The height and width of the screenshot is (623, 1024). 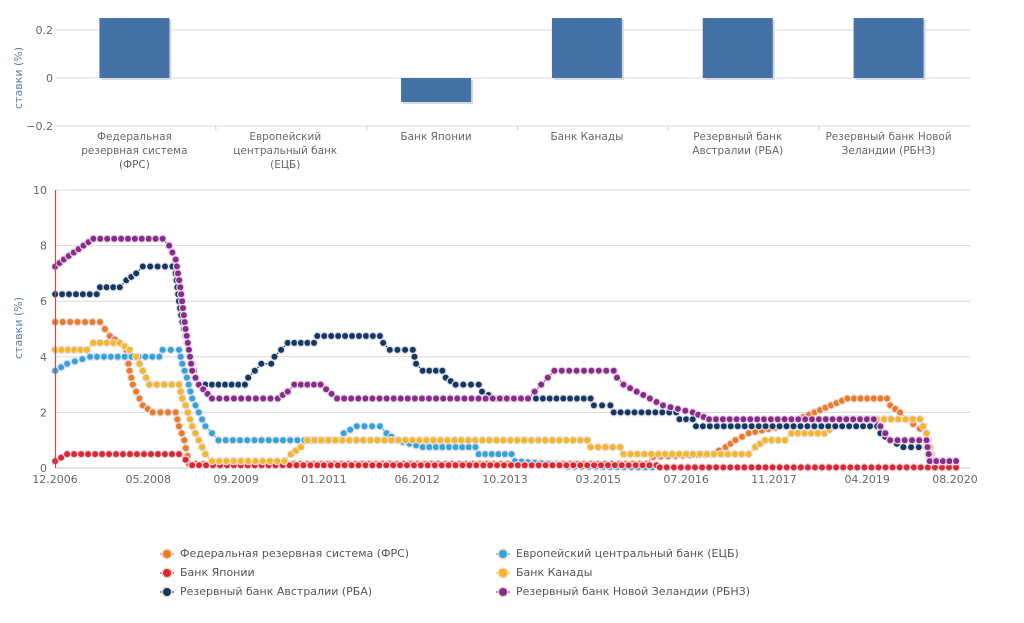 I want to click on line-x-tick-label: 03.2015, so click(x=599, y=479).